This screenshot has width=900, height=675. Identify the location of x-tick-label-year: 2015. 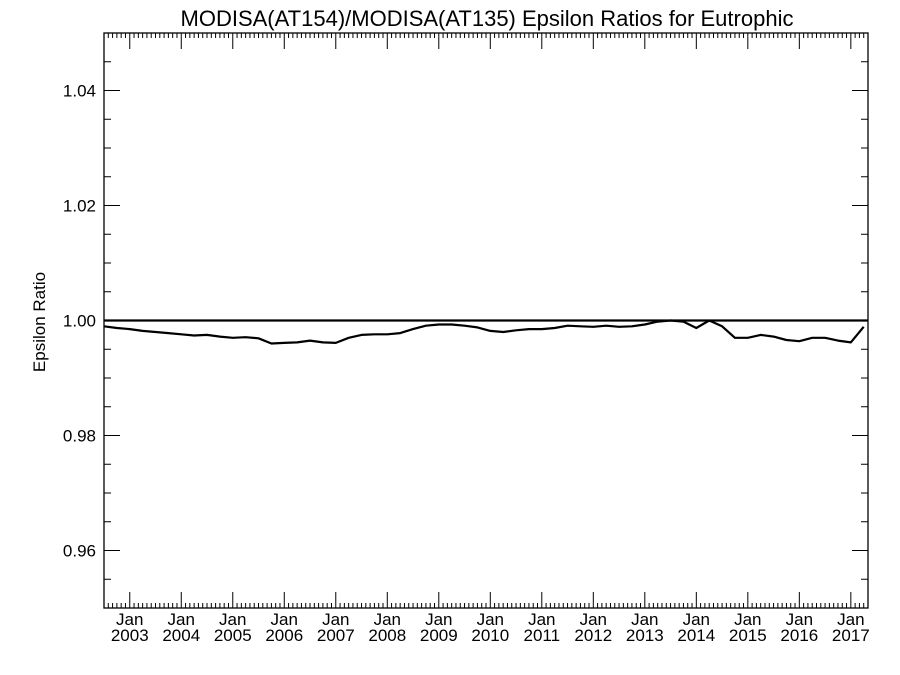
(748, 635).